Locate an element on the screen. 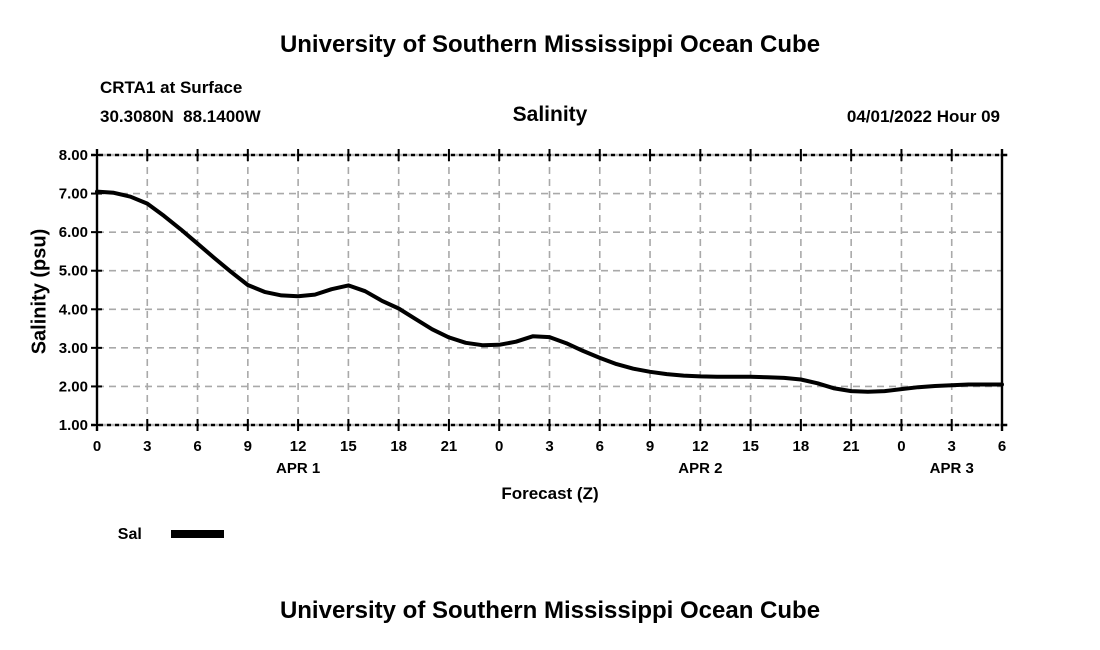 This screenshot has width=1100, height=650. legend: Sal is located at coordinates (162, 525).